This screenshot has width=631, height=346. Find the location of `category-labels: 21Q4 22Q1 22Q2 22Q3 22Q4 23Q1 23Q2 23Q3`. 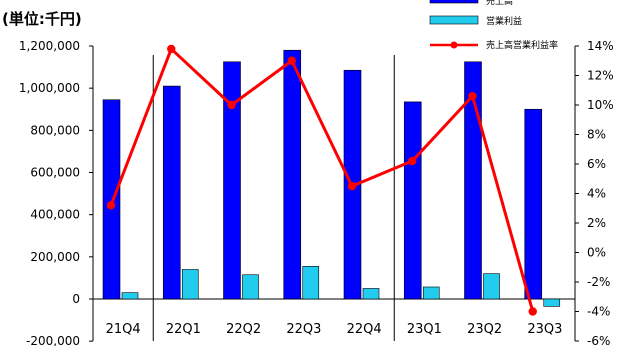

category-labels: 21Q4 22Q1 22Q2 22Q3 22Q4 23Q1 23Q2 23Q3 is located at coordinates (334, 329).